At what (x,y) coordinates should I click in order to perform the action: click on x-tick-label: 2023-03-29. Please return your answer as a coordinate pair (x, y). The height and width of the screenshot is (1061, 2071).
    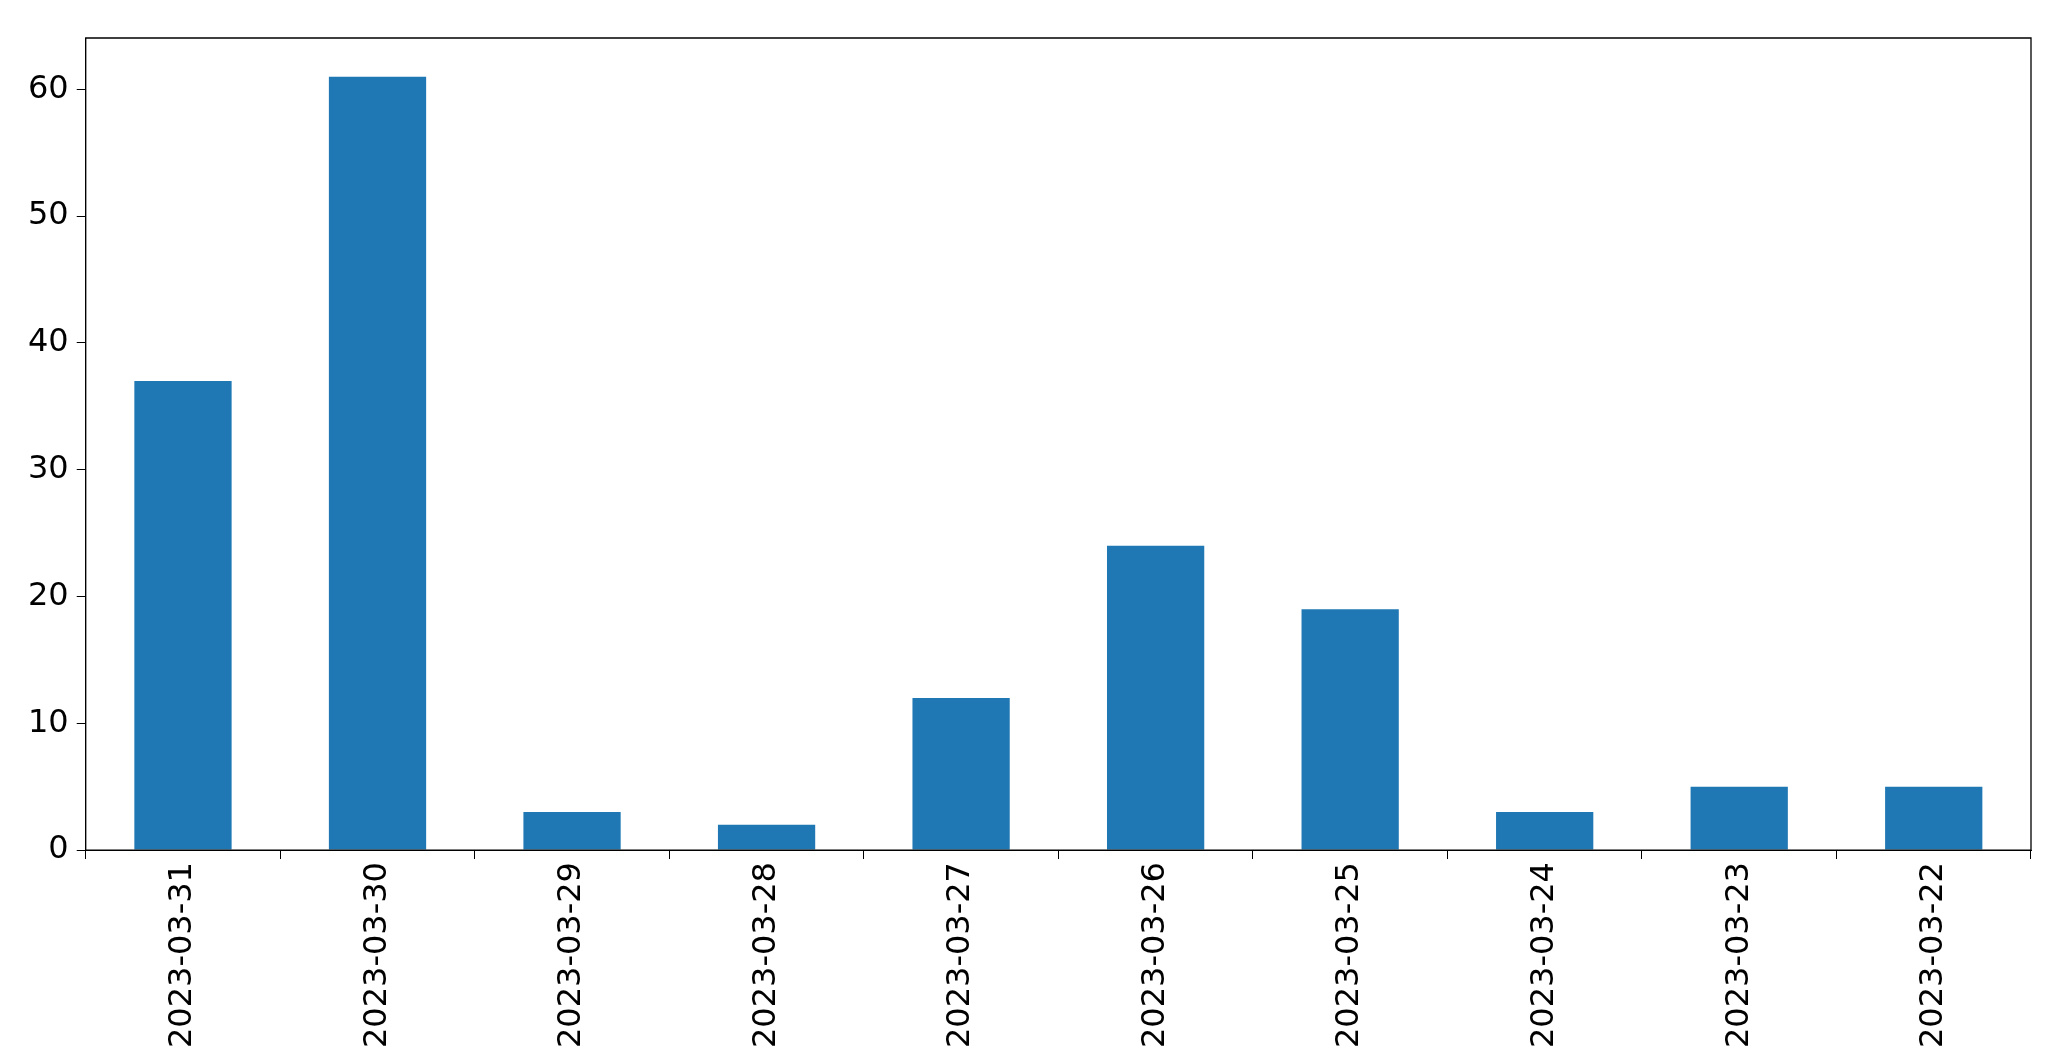
    Looking at the image, I should click on (569, 955).